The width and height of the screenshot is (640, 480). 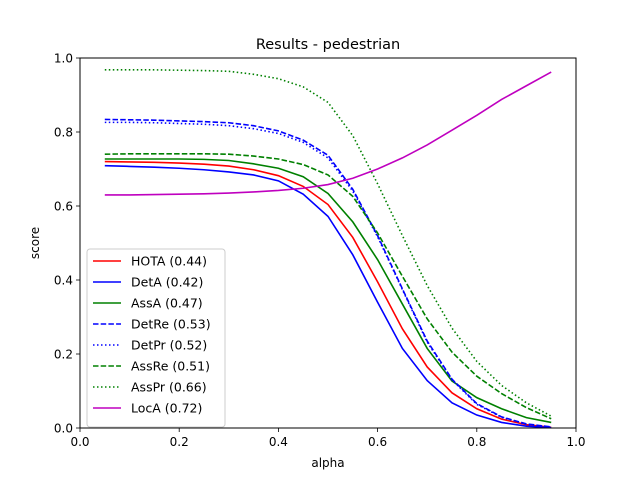 What do you see at coordinates (79, 442) in the screenshot?
I see `x-tick-label: 0.0` at bounding box center [79, 442].